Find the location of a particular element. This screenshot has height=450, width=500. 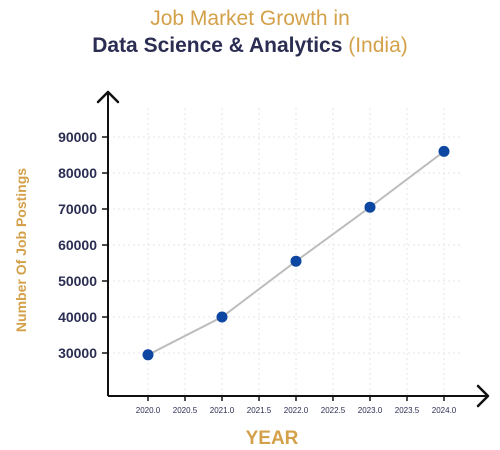

x-tick-label: 2024.0 is located at coordinates (444, 410).